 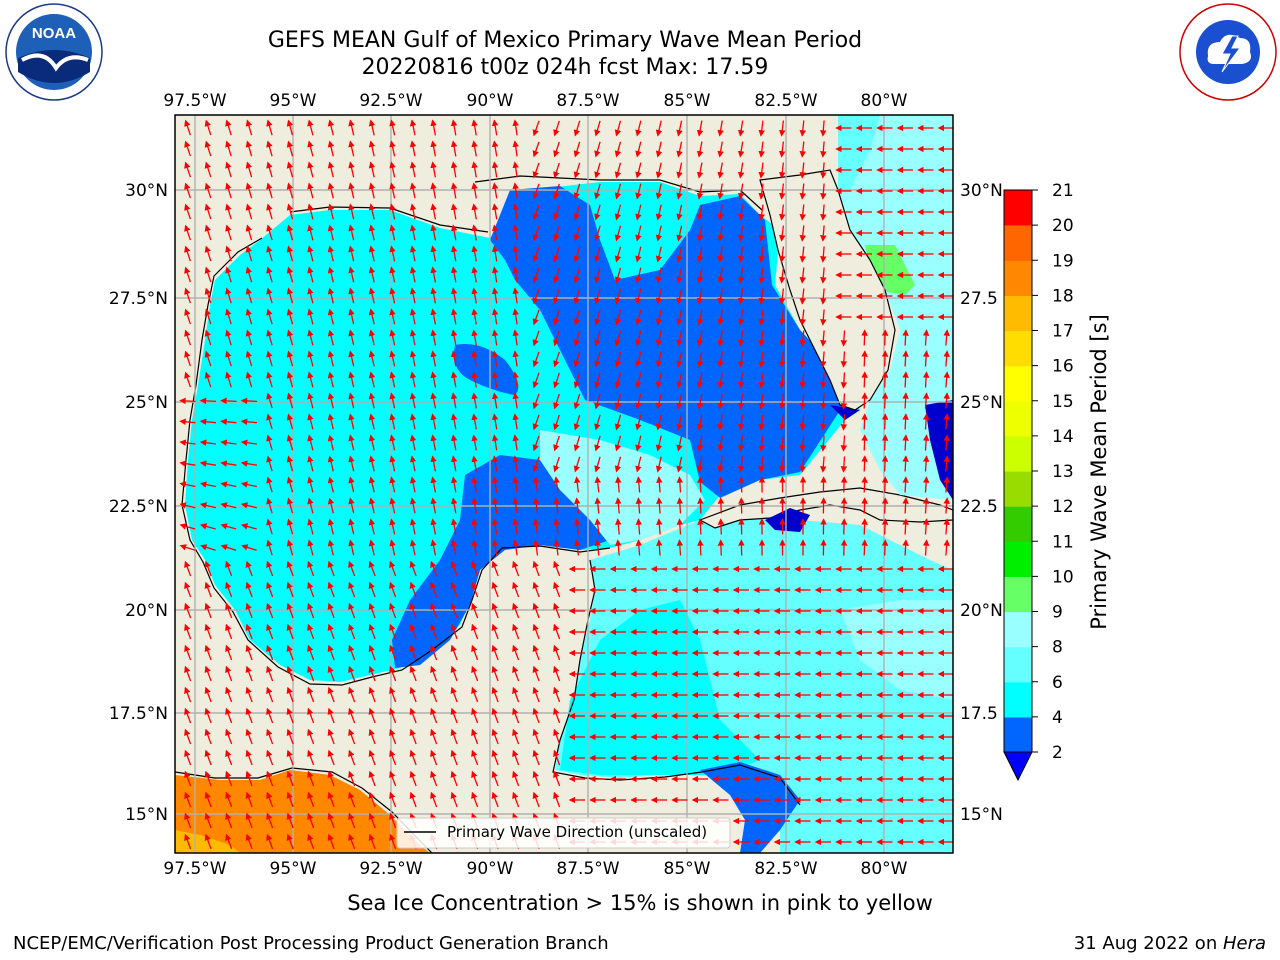 What do you see at coordinates (670, 342) in the screenshot?
I see `gulf-dark-water` at bounding box center [670, 342].